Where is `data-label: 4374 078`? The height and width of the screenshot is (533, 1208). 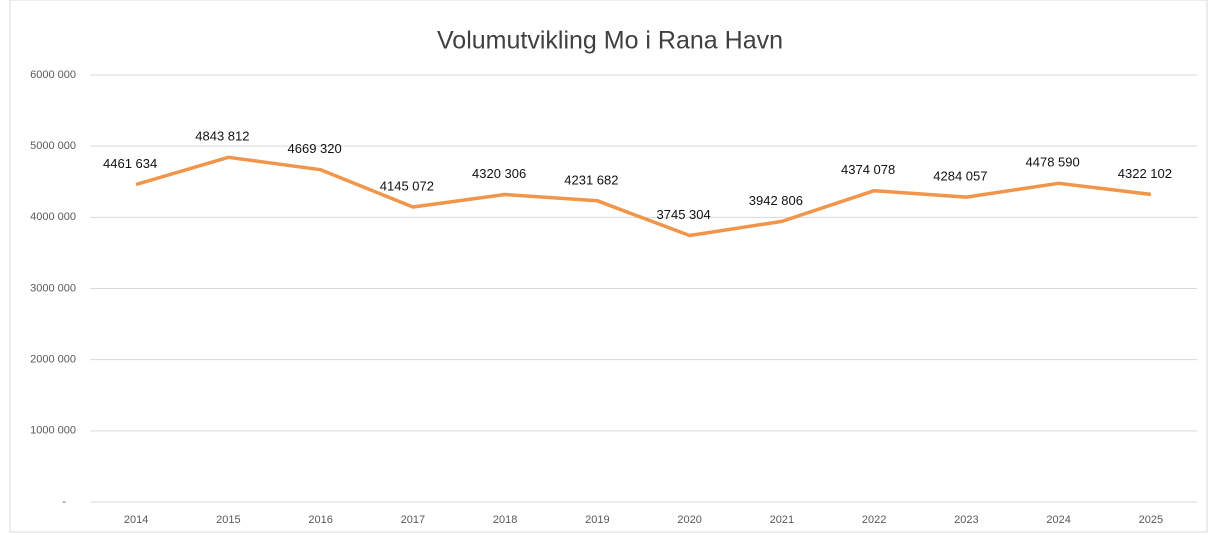 data-label: 4374 078 is located at coordinates (868, 169).